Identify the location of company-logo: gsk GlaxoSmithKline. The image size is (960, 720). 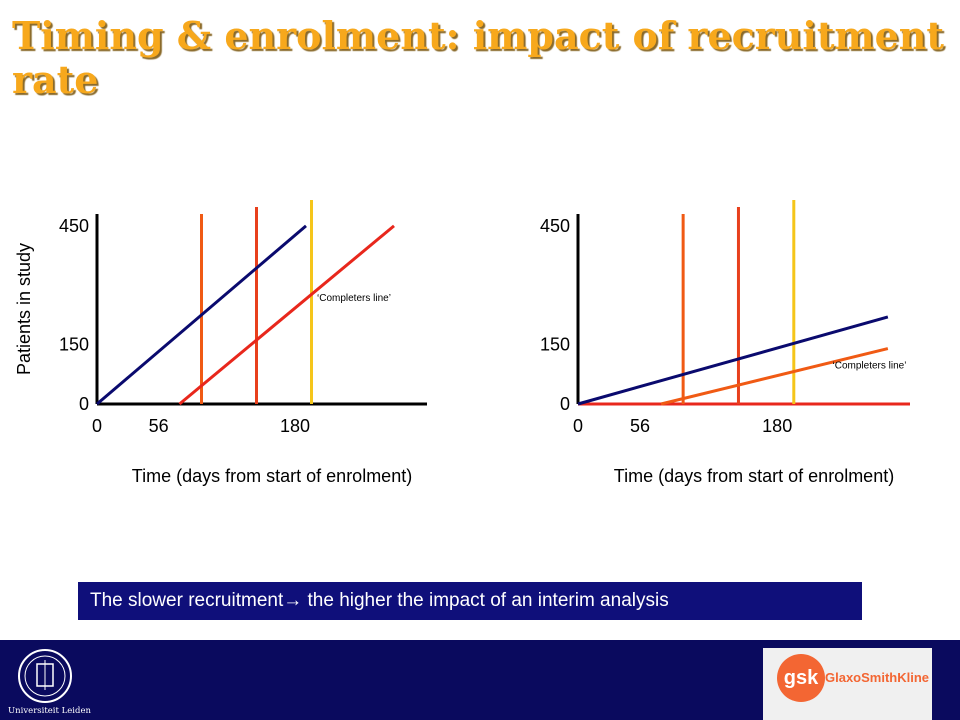
(847, 684).